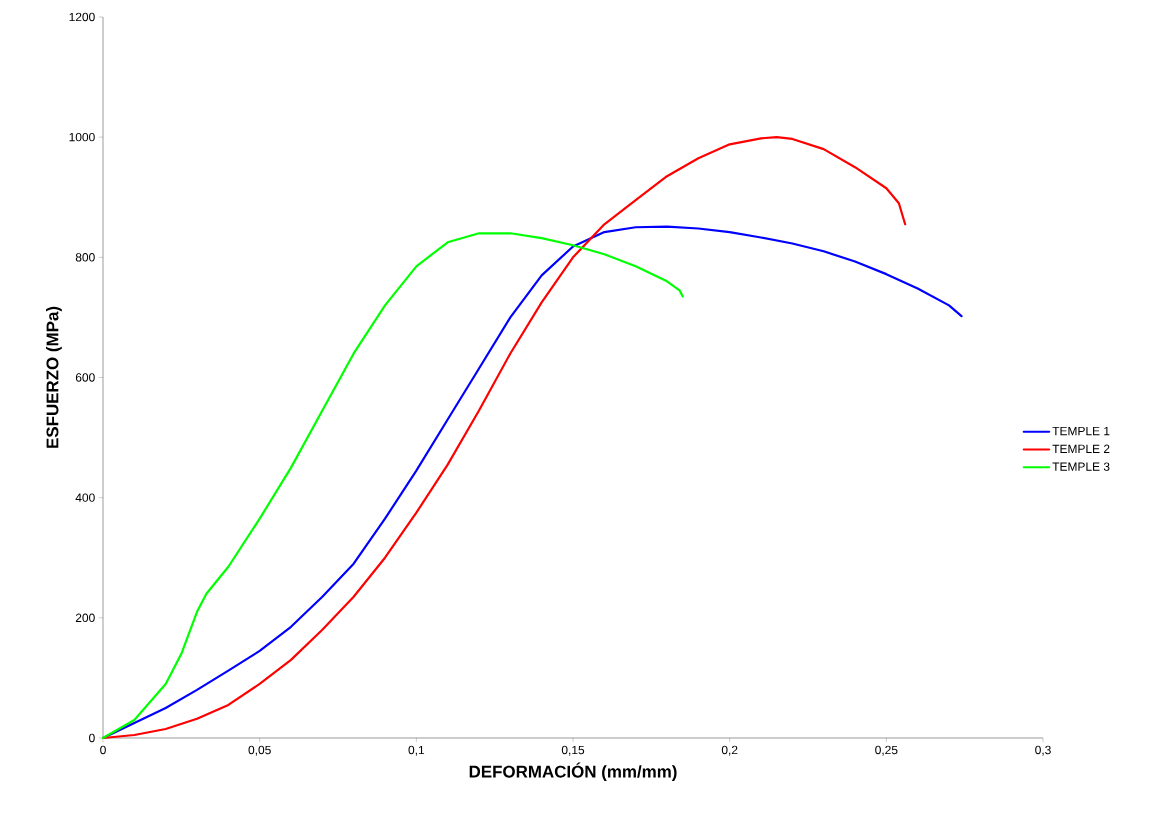  What do you see at coordinates (92, 738) in the screenshot?
I see `y-tick-label: 0` at bounding box center [92, 738].